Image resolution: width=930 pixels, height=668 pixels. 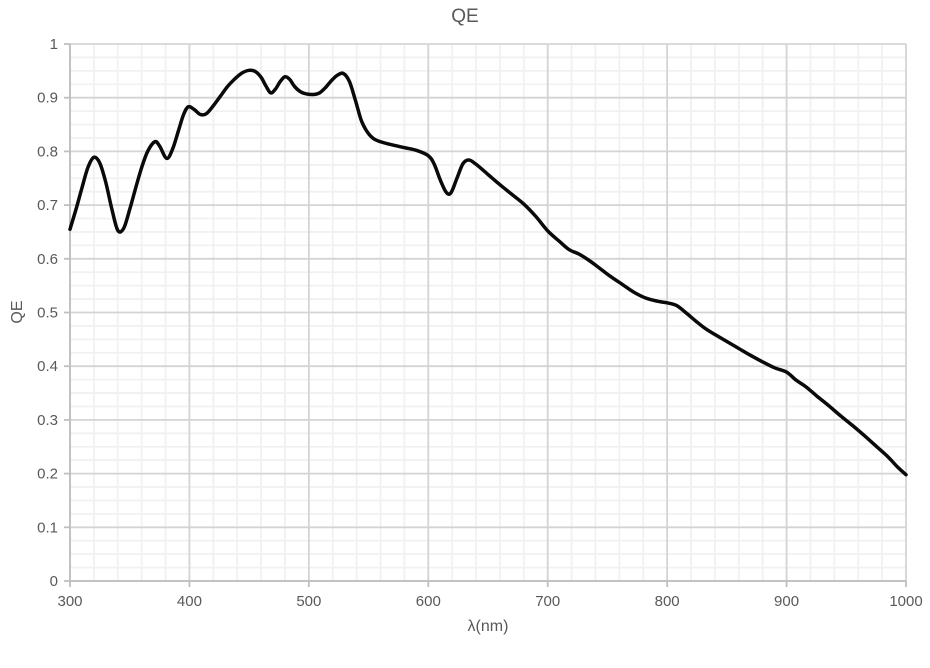 What do you see at coordinates (17, 312) in the screenshot?
I see `y-axis-title: QE` at bounding box center [17, 312].